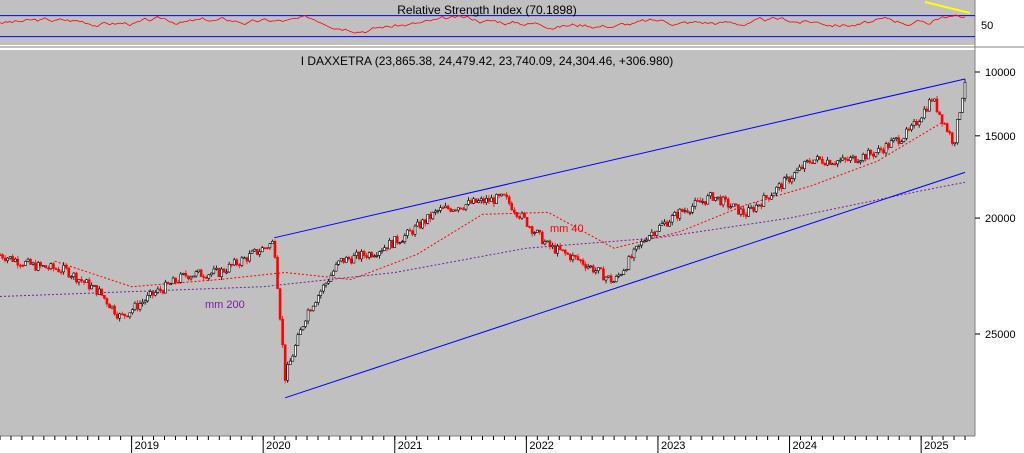 This screenshot has width=1024, height=453. I want to click on x-tick-label: 2024, so click(805, 446).